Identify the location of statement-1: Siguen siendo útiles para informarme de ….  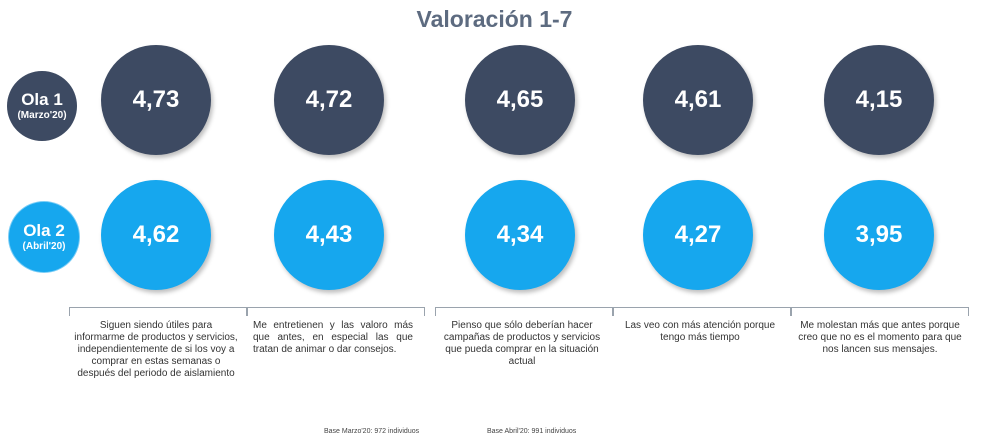
(156, 349).